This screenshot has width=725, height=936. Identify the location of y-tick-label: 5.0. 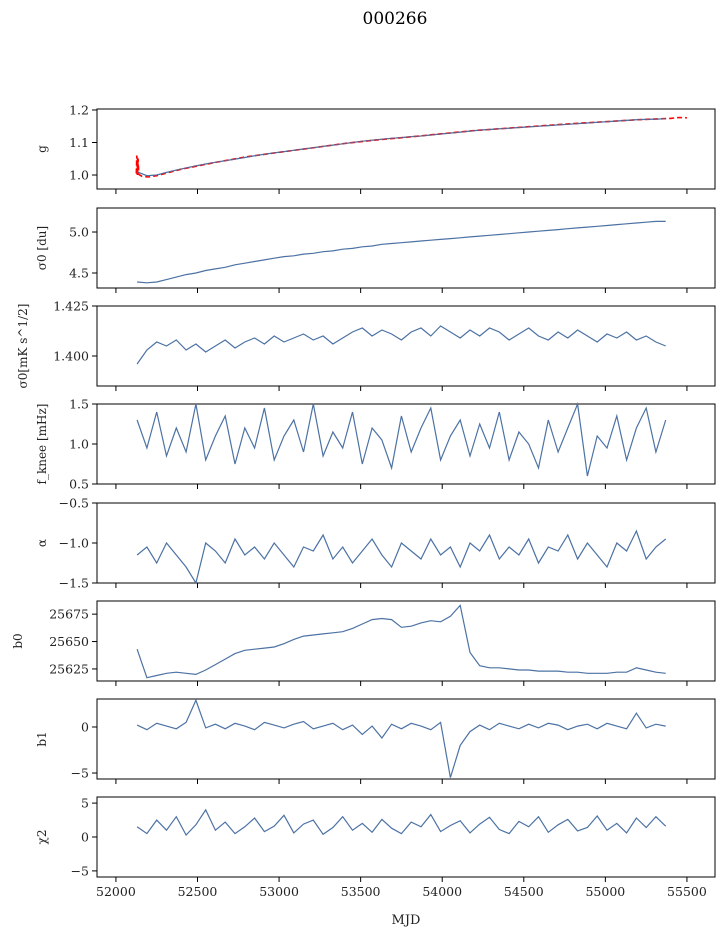
(79, 232).